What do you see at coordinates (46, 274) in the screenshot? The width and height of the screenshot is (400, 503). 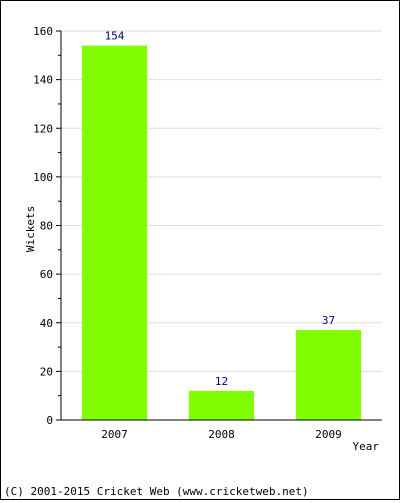 I see `y-tick-label: 60` at bounding box center [46, 274].